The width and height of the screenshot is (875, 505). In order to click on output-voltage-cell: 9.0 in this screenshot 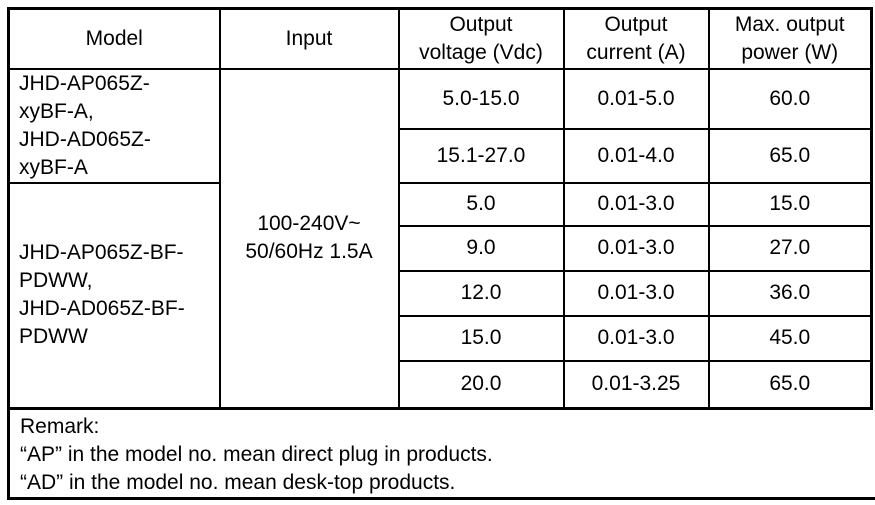, I will do `click(481, 248)`.